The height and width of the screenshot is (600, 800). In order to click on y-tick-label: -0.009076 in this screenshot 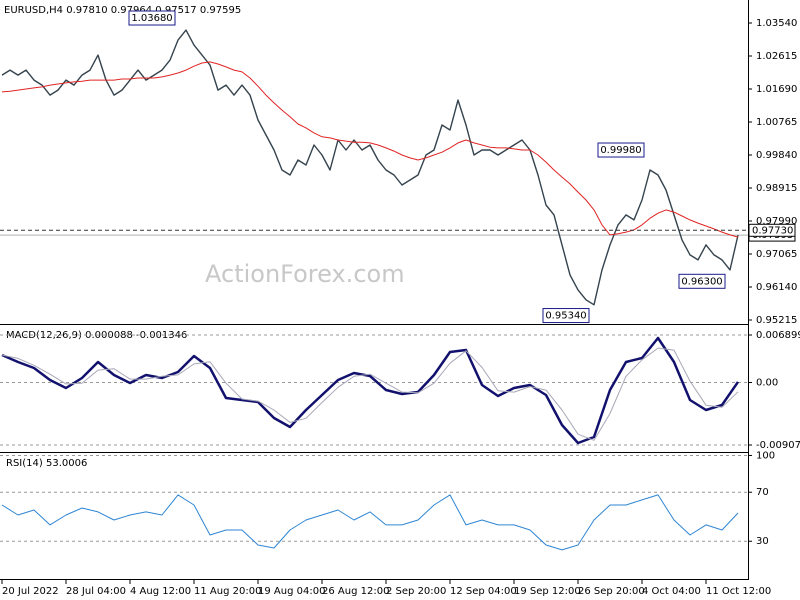, I will do `click(778, 445)`.